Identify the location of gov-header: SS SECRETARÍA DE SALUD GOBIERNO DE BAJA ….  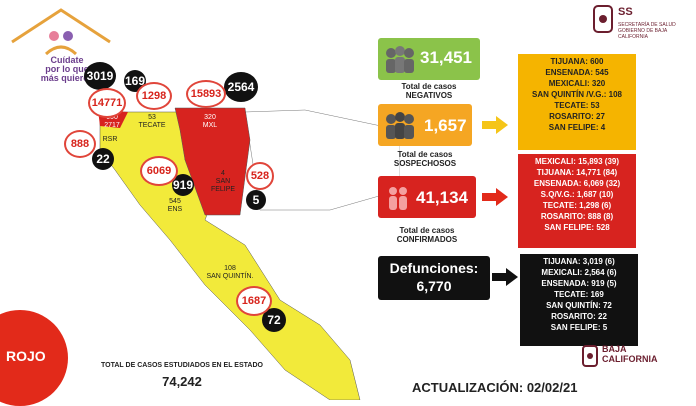
(642, 21).